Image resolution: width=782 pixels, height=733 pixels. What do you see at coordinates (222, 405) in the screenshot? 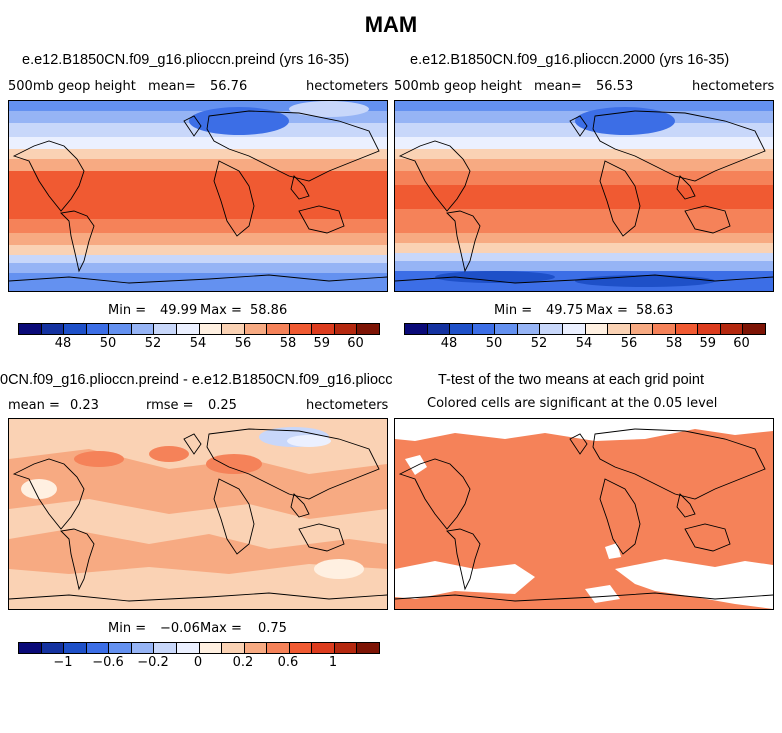
I see `panel3-rmse-value: 0.25` at bounding box center [222, 405].